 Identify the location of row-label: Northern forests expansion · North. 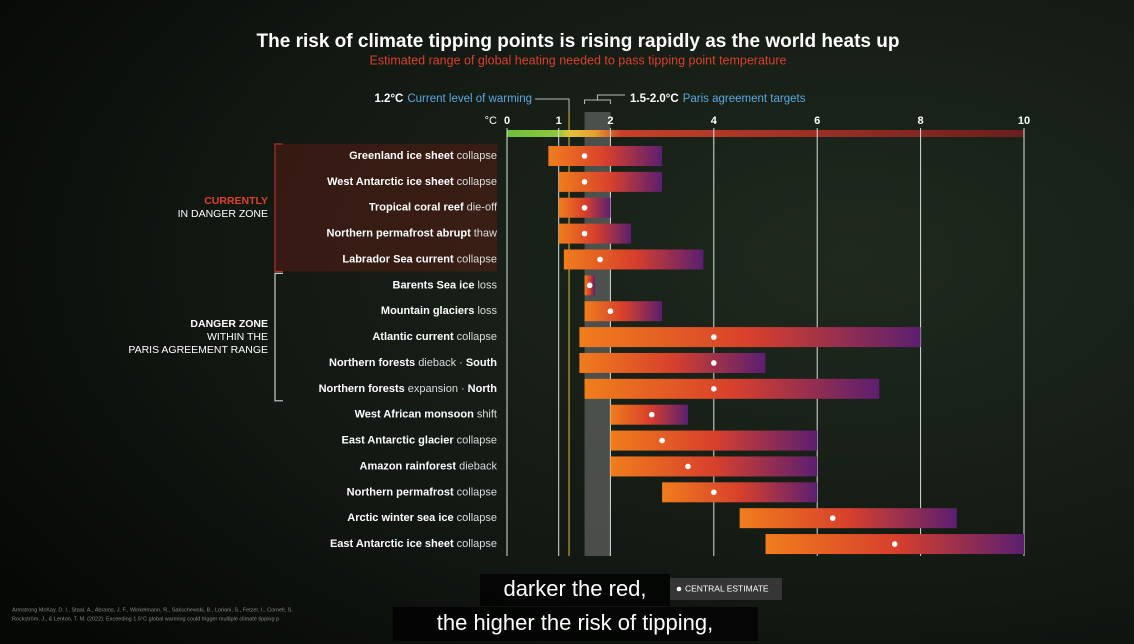
(408, 389).